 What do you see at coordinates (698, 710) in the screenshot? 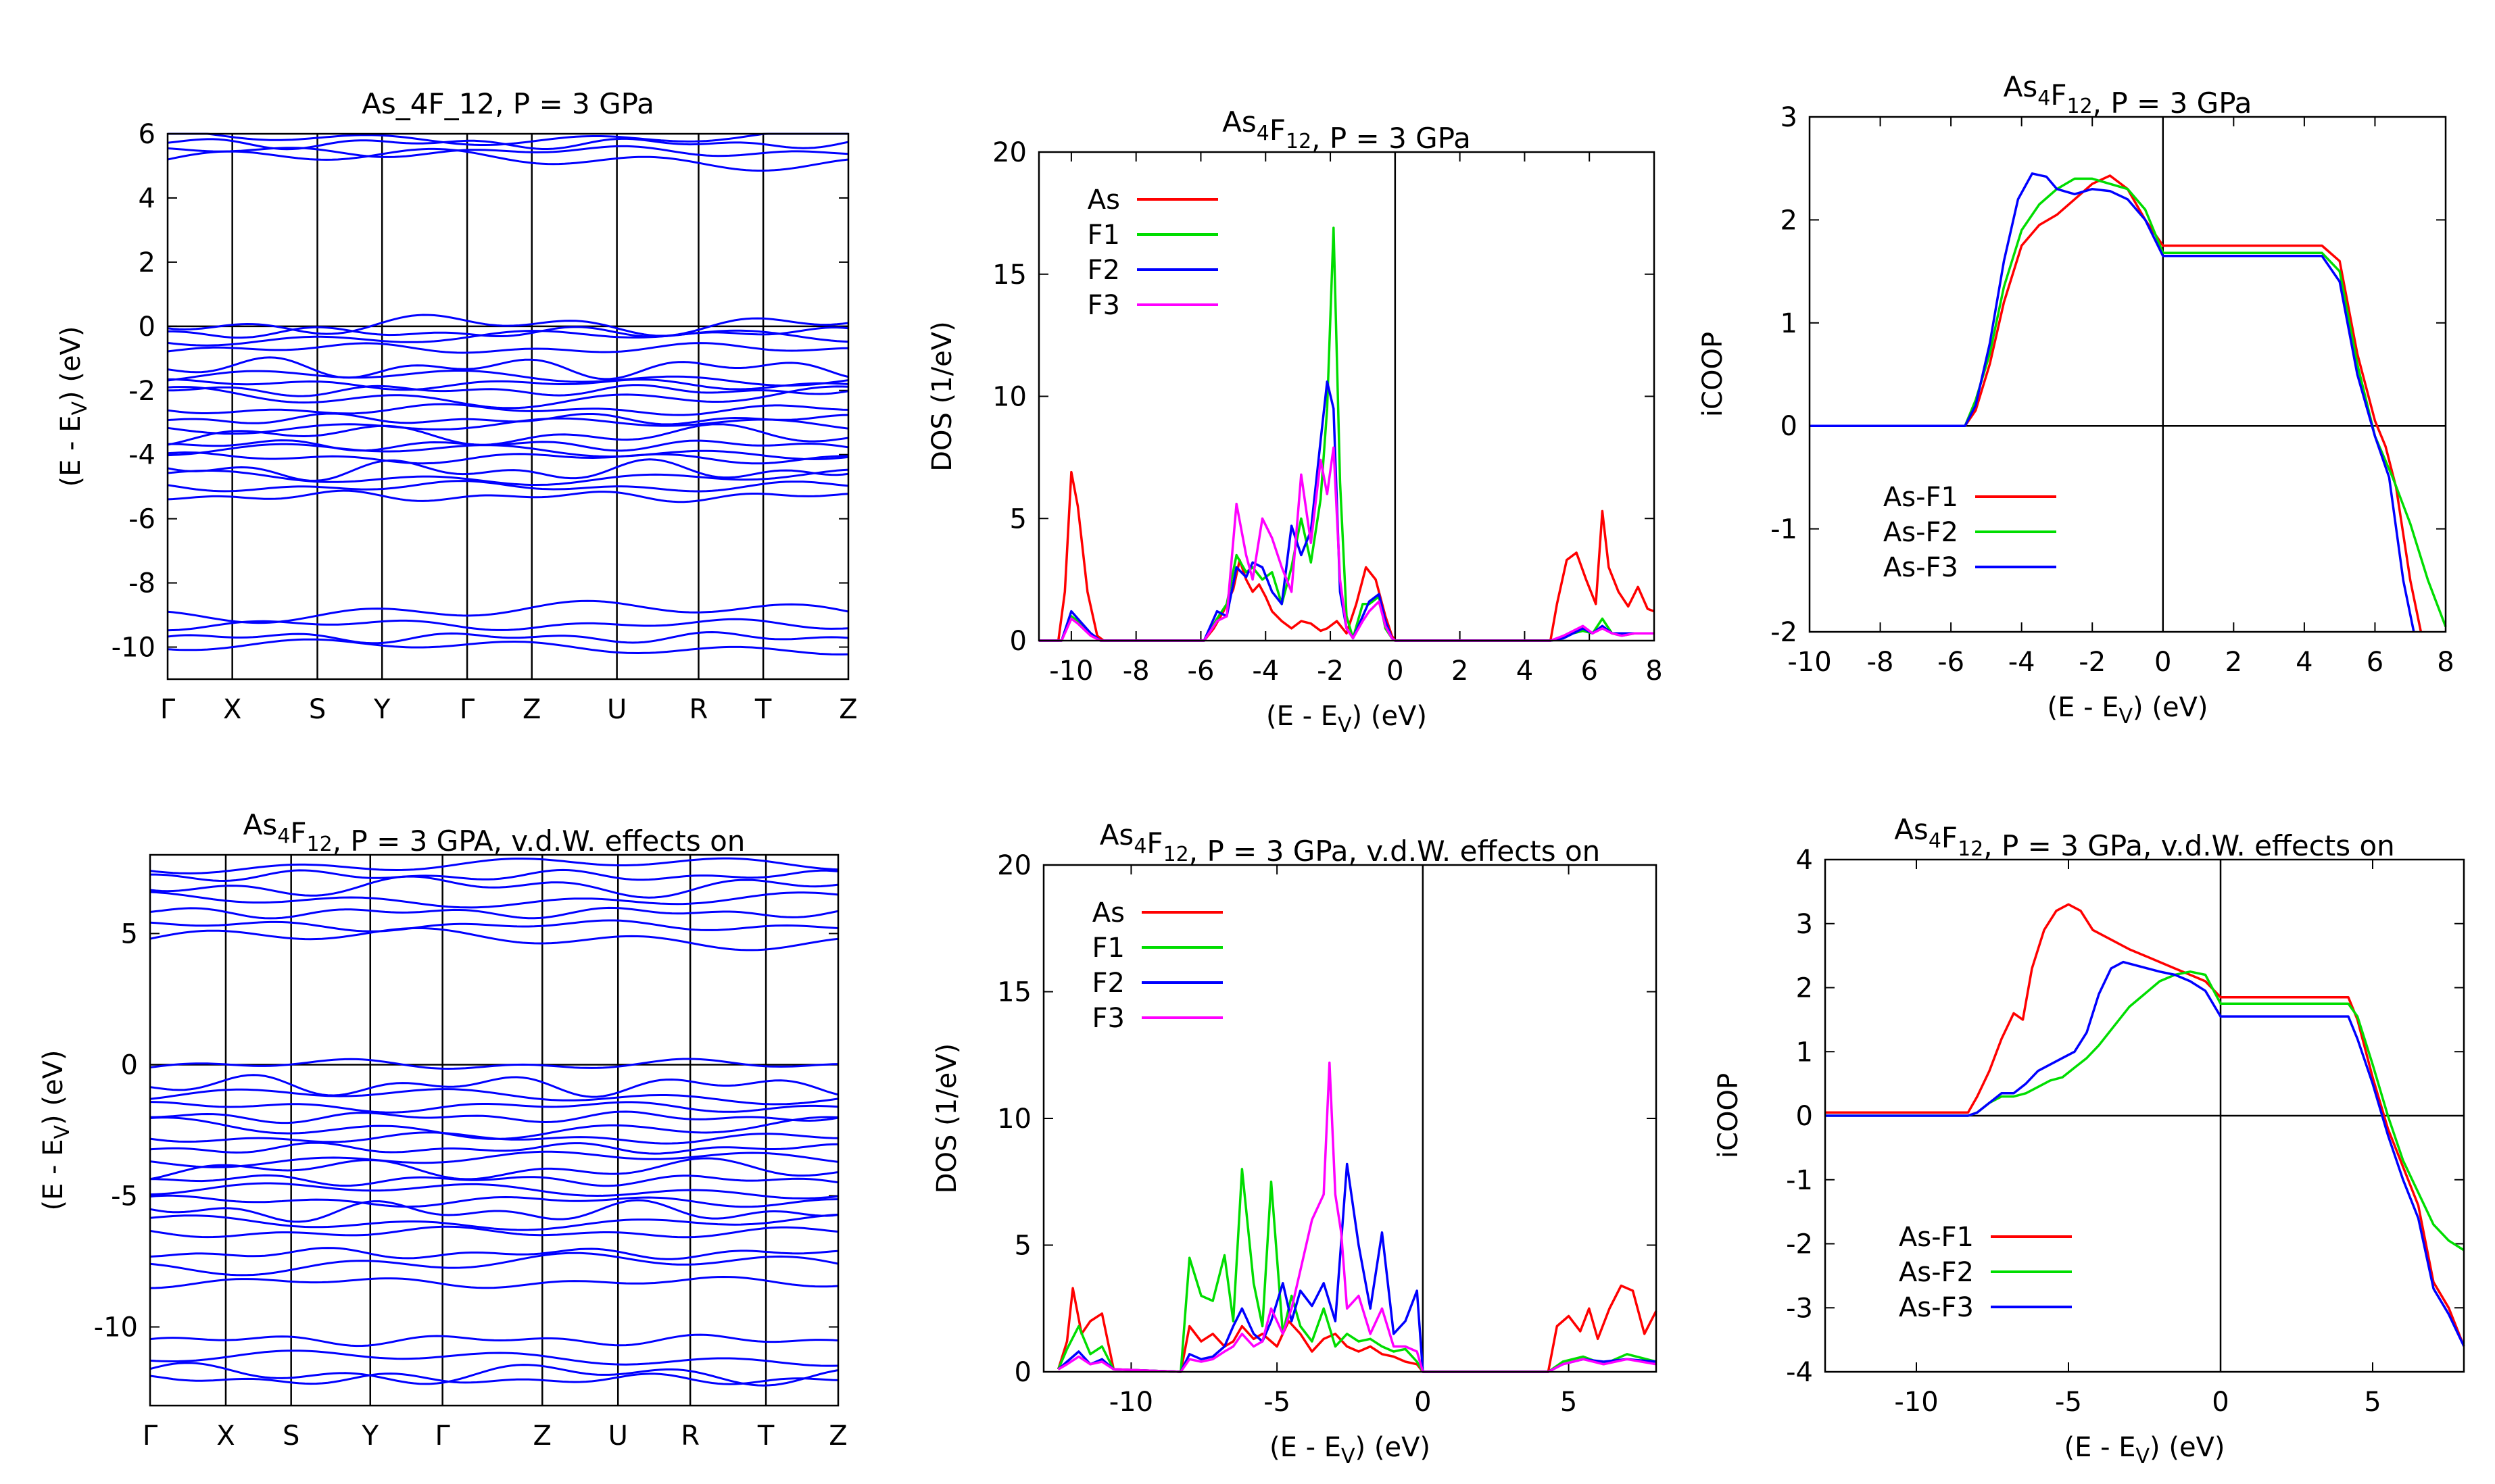
I see `k-point-label: R` at bounding box center [698, 710].